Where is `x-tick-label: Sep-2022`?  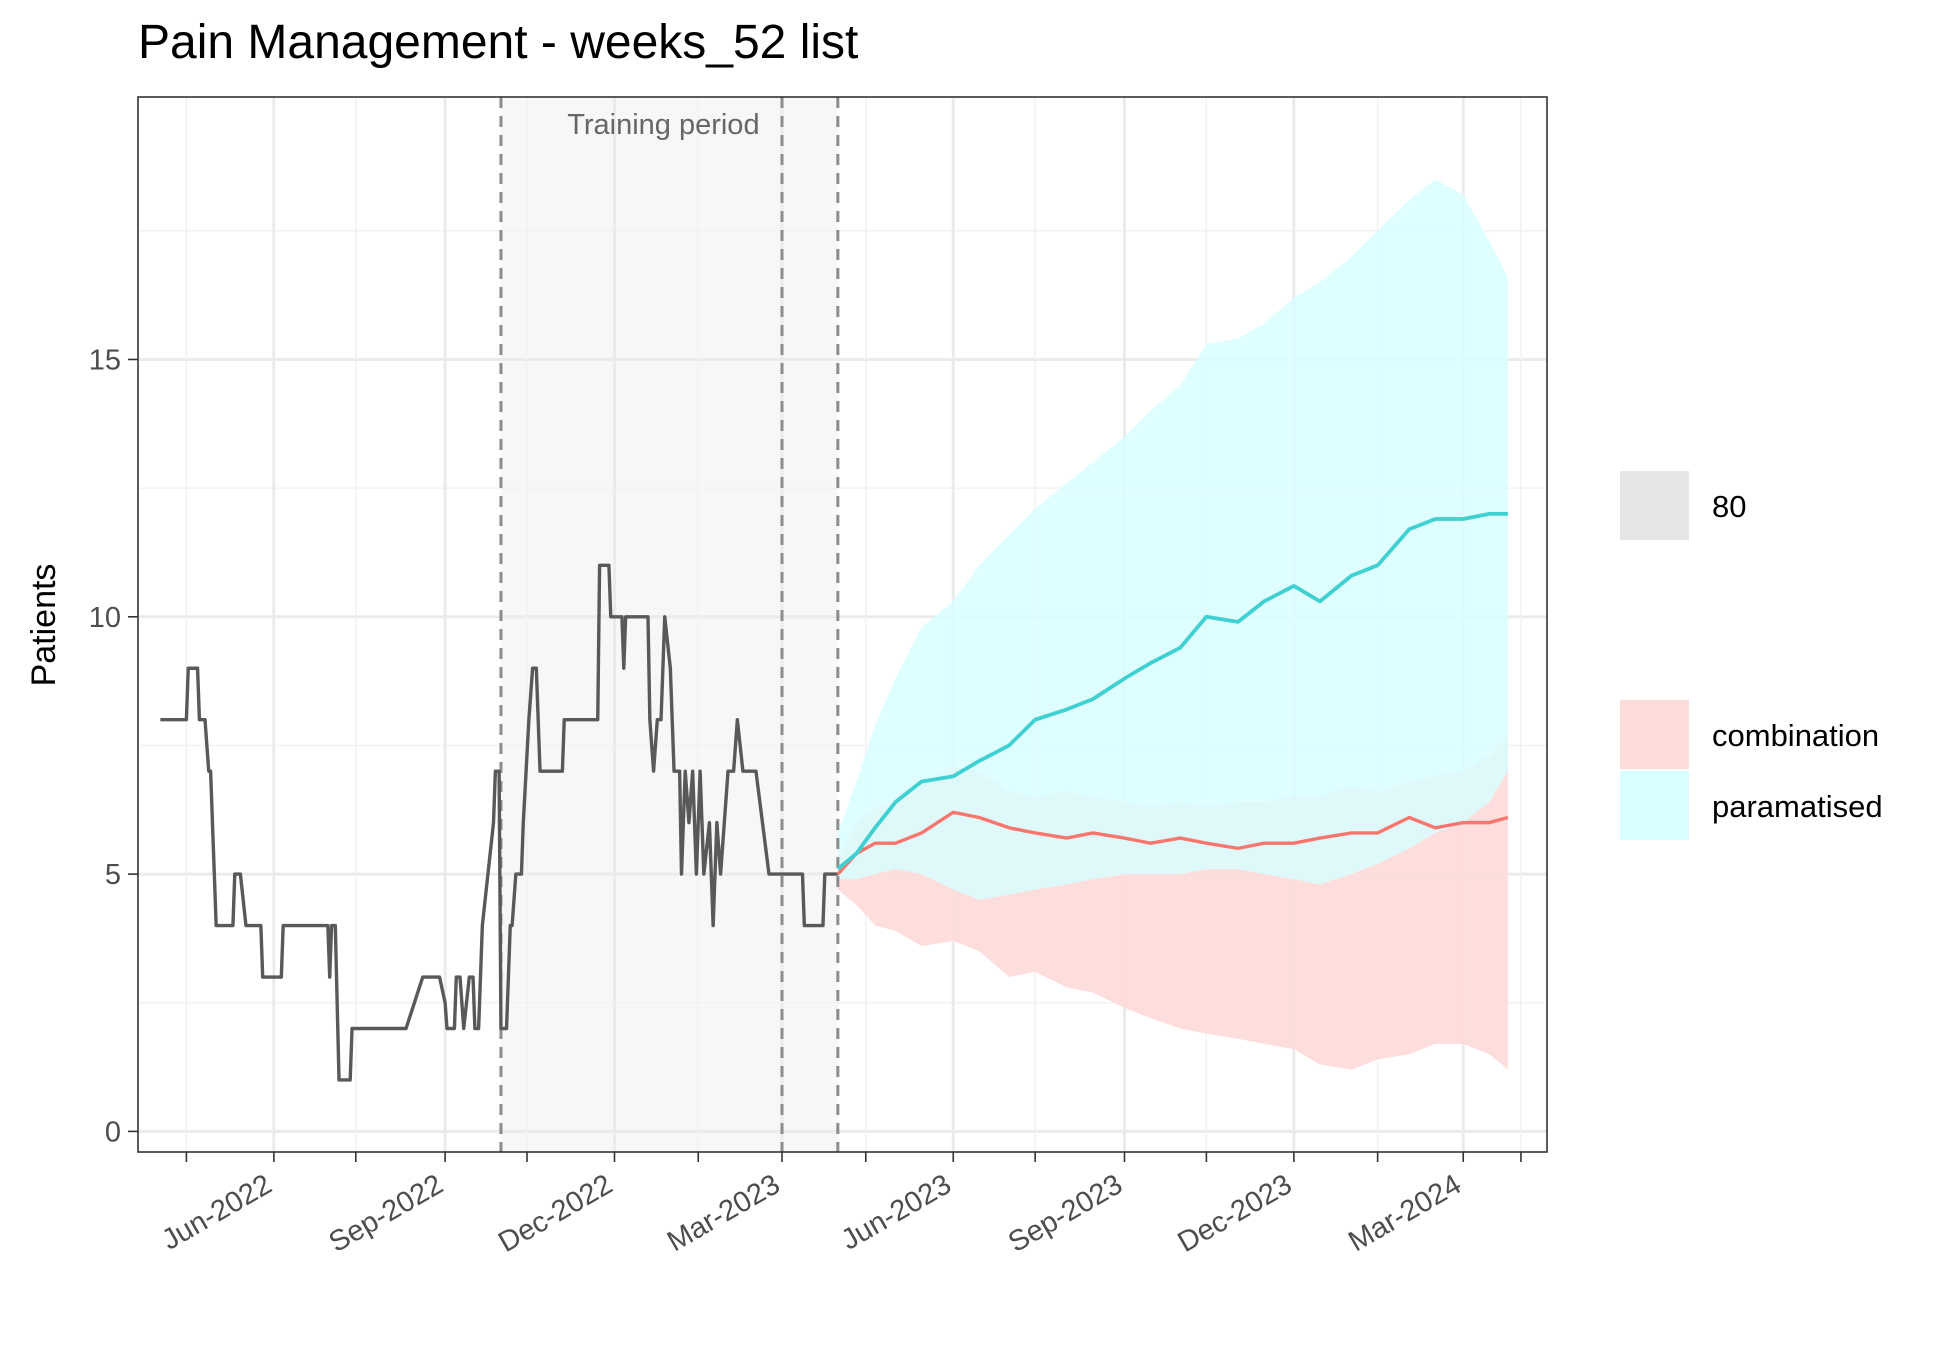 x-tick-label: Sep-2022 is located at coordinates (386, 1213).